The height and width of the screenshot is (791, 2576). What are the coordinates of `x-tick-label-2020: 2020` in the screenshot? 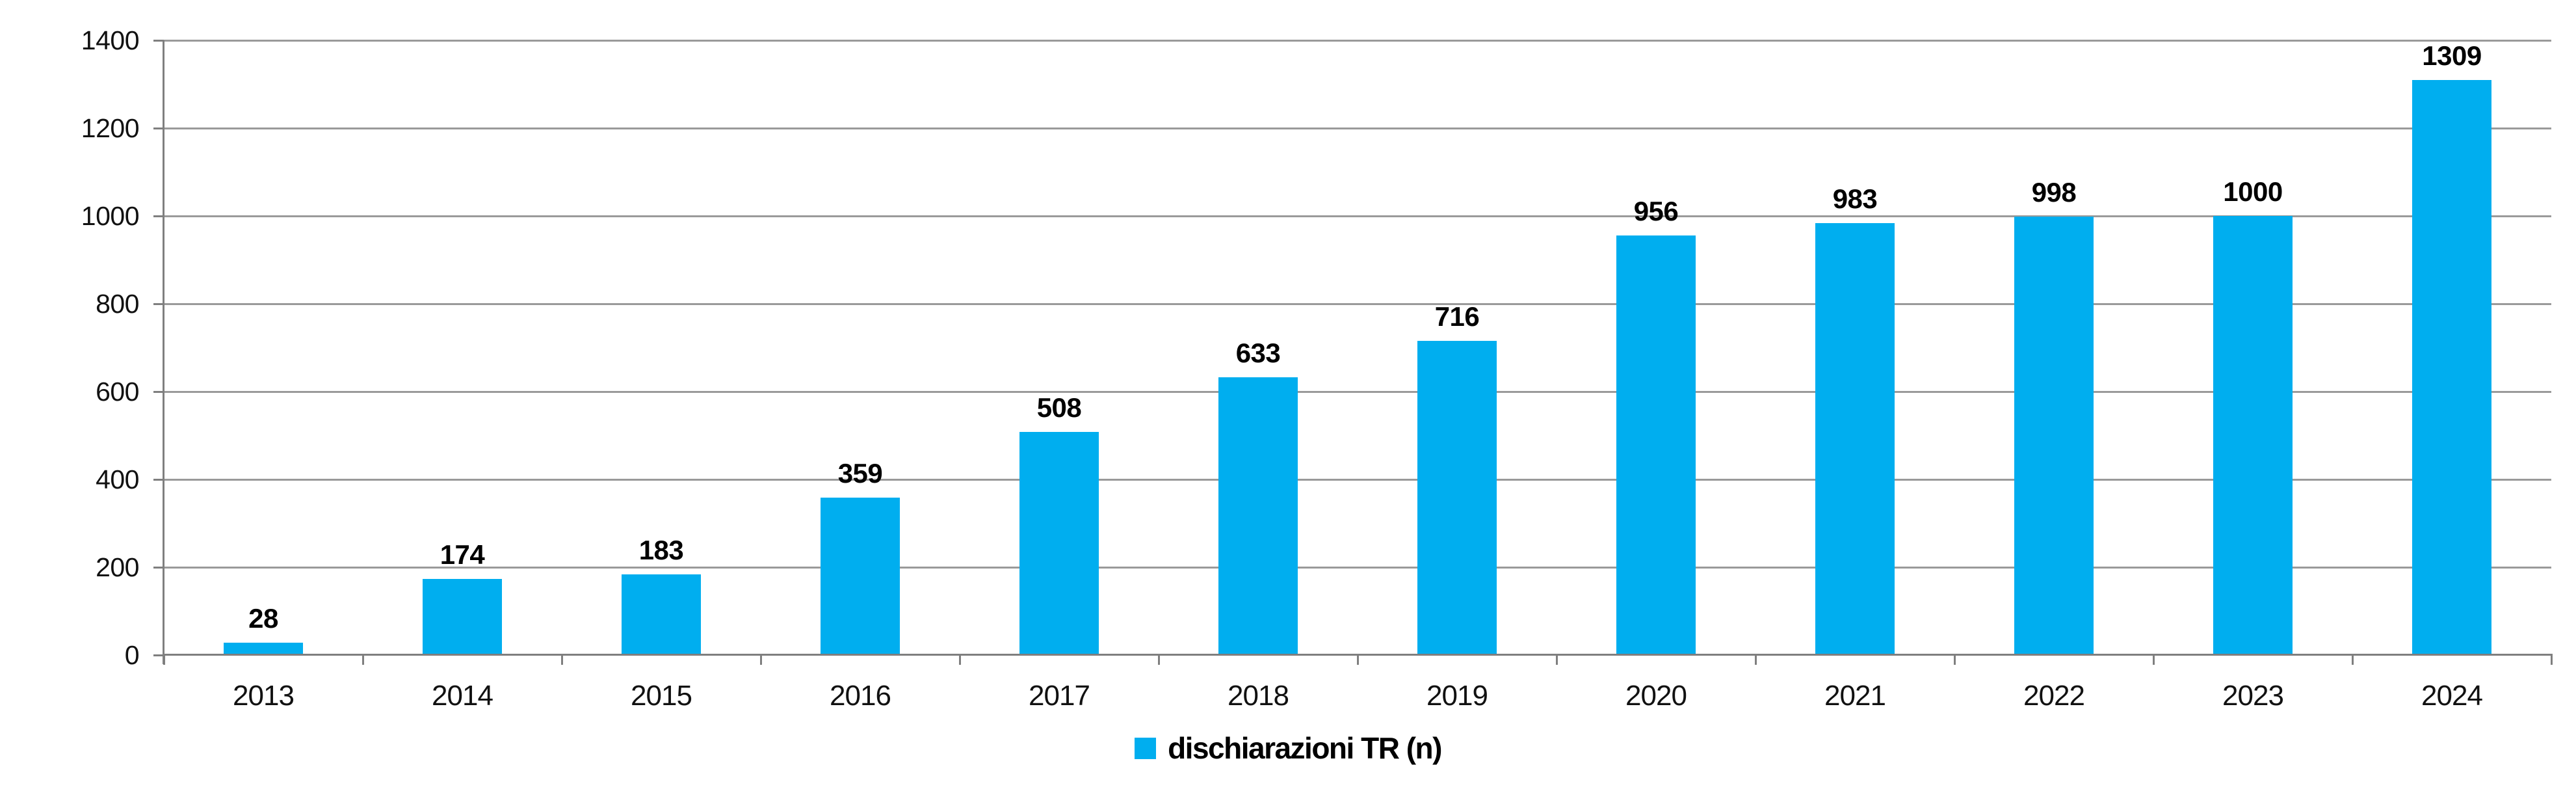 It's located at (1656, 696).